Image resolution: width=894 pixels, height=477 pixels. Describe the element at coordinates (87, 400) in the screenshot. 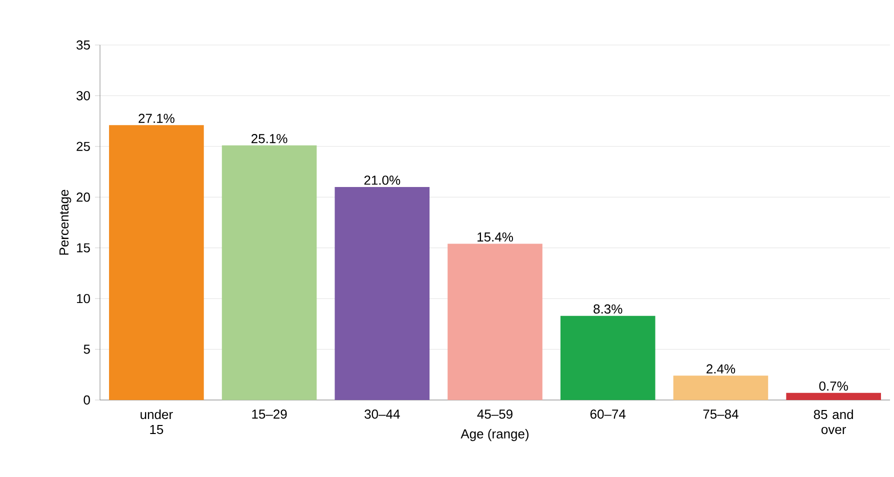

I see `y-tick-label: 0` at that location.